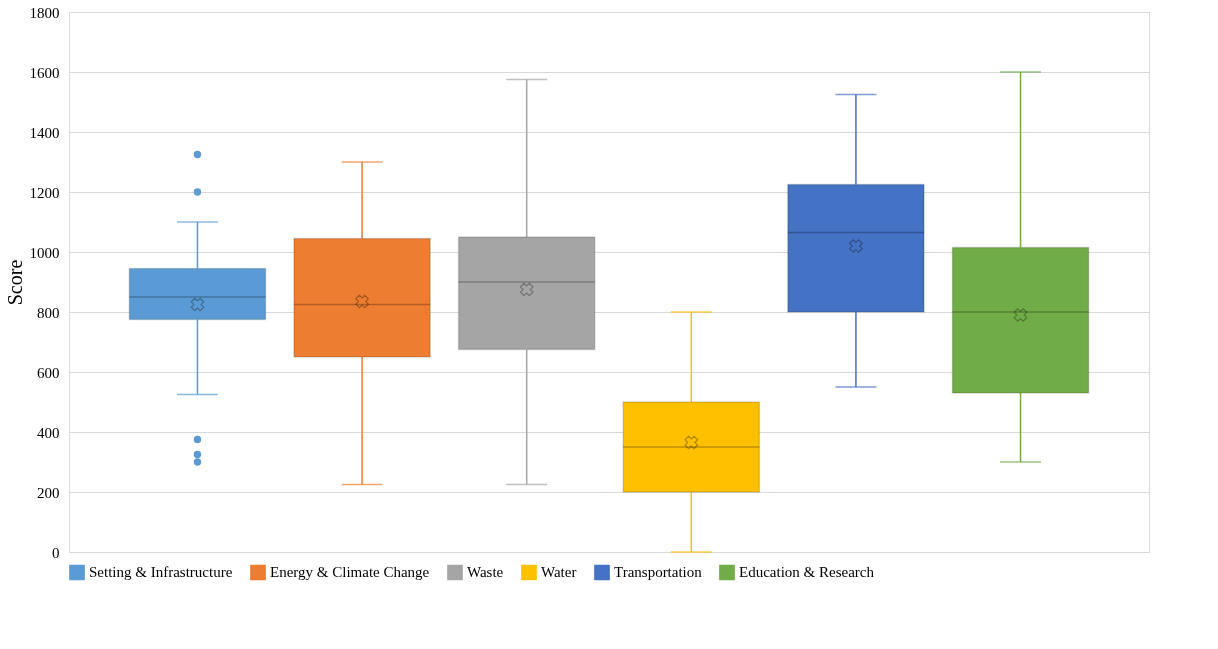 Image resolution: width=1218 pixels, height=649 pixels. What do you see at coordinates (350, 572) in the screenshot?
I see `legend-label: Energy & Climate Change` at bounding box center [350, 572].